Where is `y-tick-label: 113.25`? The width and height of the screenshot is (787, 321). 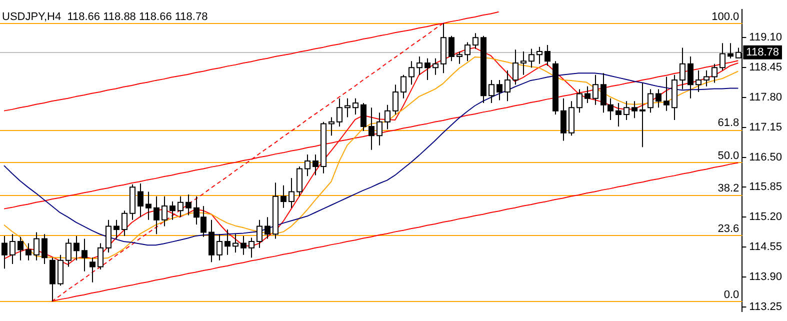
y-tick-label: 113.25 is located at coordinates (765, 306).